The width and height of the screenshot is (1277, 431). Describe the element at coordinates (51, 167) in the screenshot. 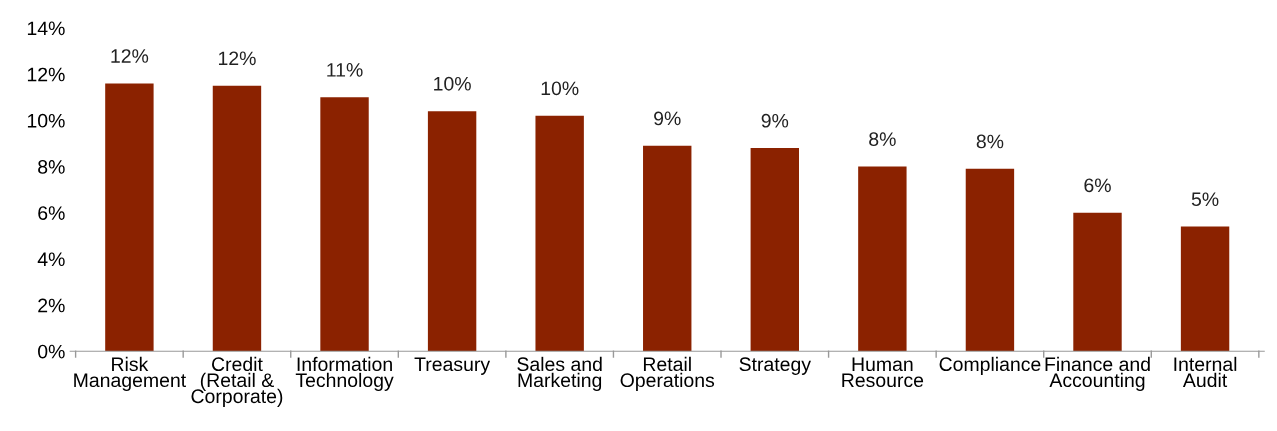

I see `y-tick-label: 8%` at that location.